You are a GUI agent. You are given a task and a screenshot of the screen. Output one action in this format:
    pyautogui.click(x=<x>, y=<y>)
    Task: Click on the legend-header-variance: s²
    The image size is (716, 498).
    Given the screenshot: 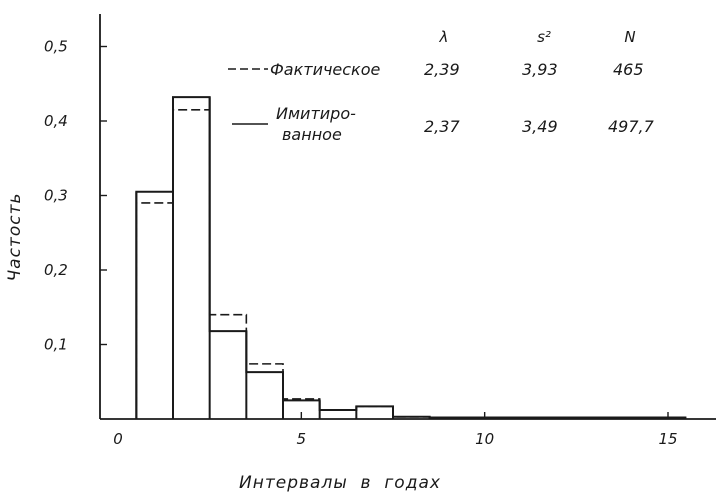 What is the action you would take?
    pyautogui.click(x=544, y=37)
    